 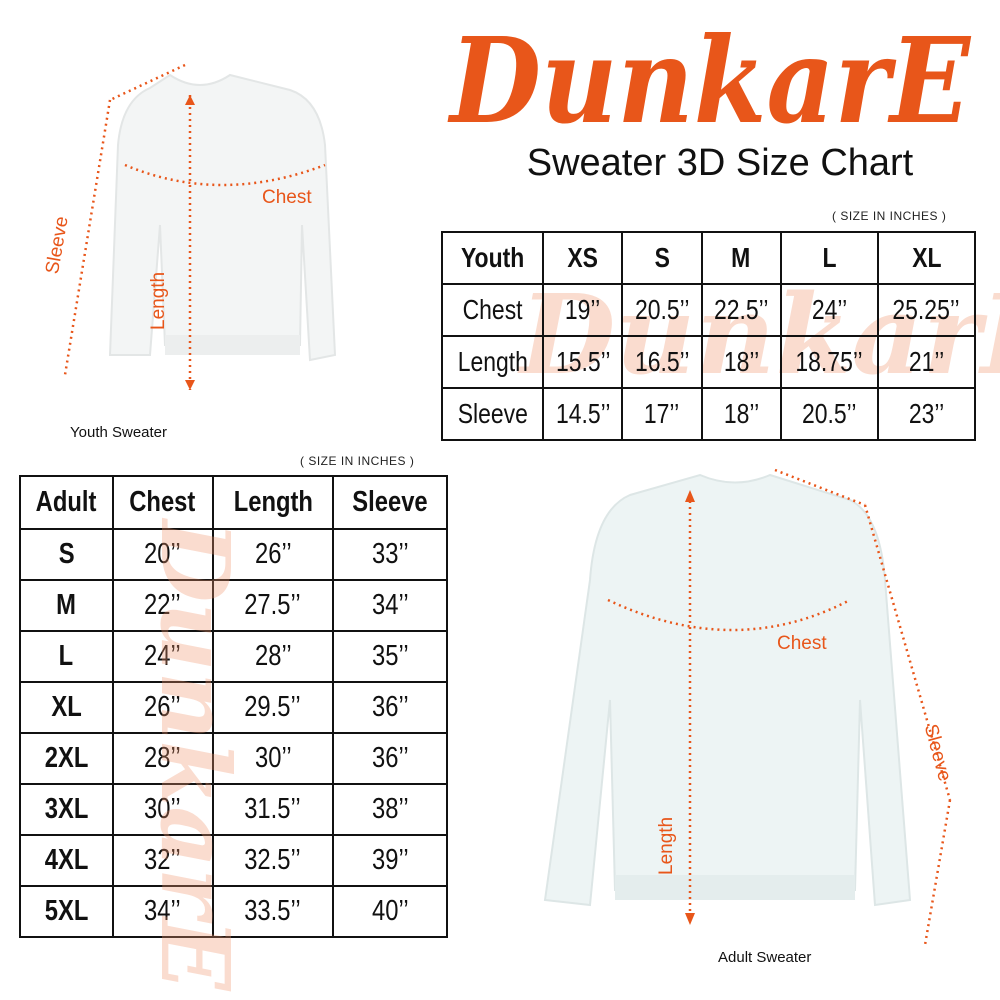 I want to click on table-row: 2XL 28’’ 30’’ 36’’, so click(x=234, y=758).